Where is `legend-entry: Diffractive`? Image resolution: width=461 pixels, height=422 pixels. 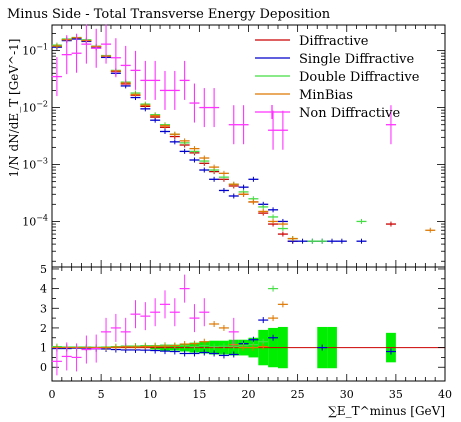
legend-entry: Diffractive is located at coordinates (334, 41).